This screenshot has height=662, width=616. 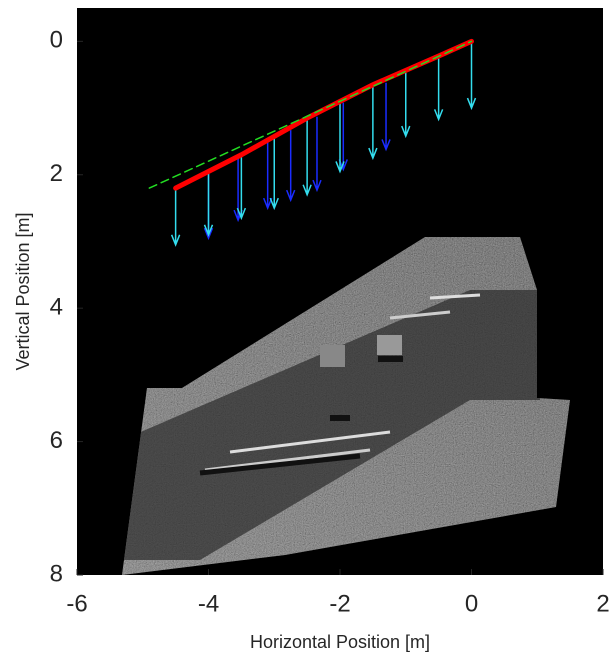 What do you see at coordinates (208, 603) in the screenshot?
I see `x-tick-label: -4` at bounding box center [208, 603].